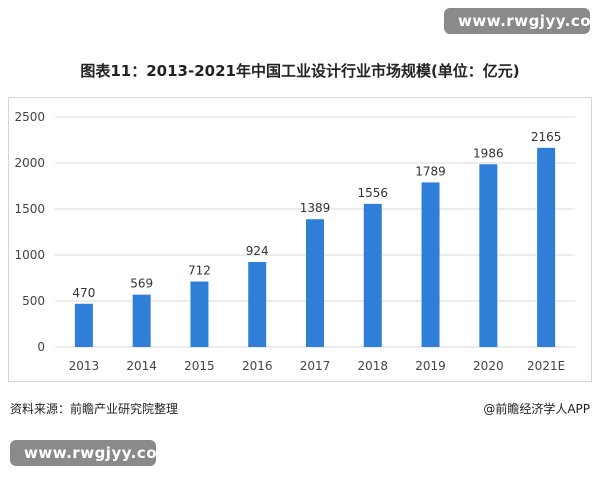 This screenshot has width=600, height=480. I want to click on credit-note: @前瞻经济学人APP, so click(536, 409).